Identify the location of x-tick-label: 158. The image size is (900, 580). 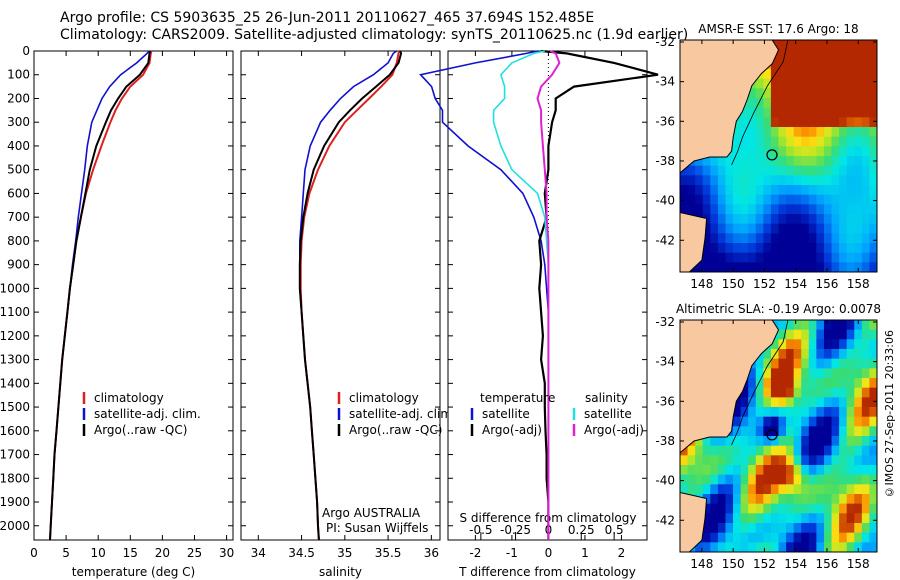
(858, 284).